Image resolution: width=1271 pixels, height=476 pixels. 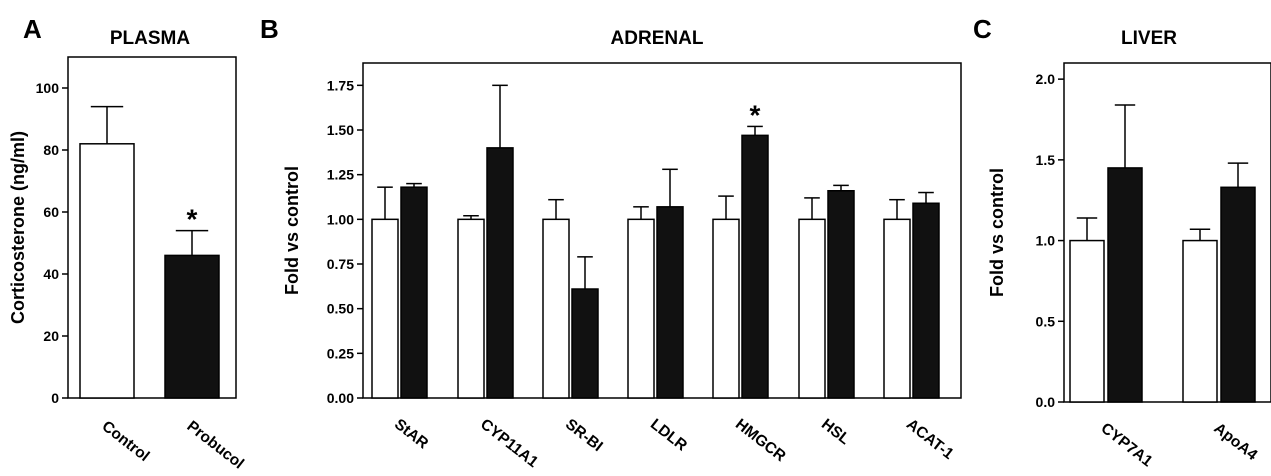 What do you see at coordinates (32, 29) in the screenshot?
I see `panel-letter: A` at bounding box center [32, 29].